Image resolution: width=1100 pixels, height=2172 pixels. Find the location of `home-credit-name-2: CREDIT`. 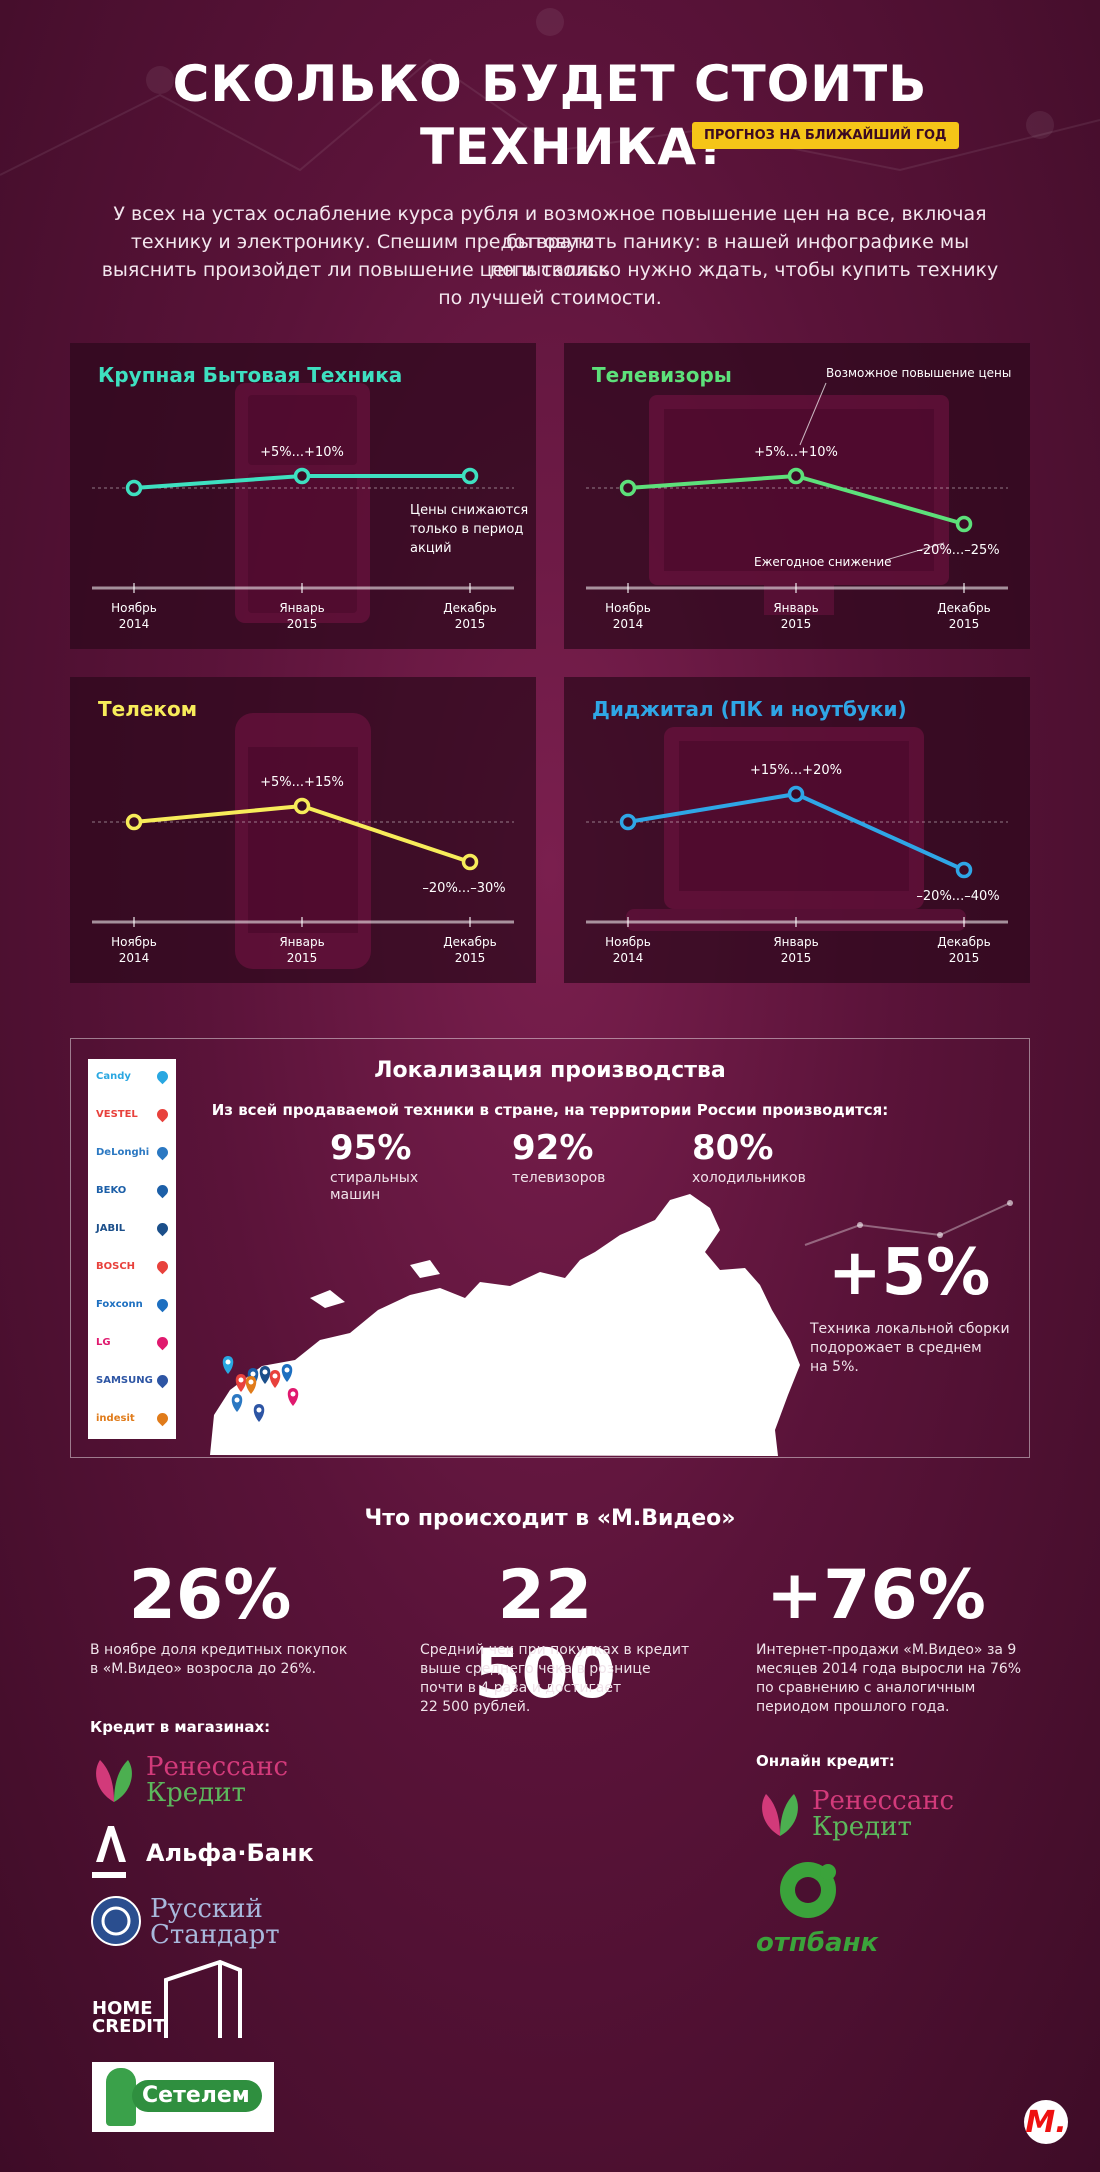

home-credit-name-2: CREDIT is located at coordinates (129, 2026).